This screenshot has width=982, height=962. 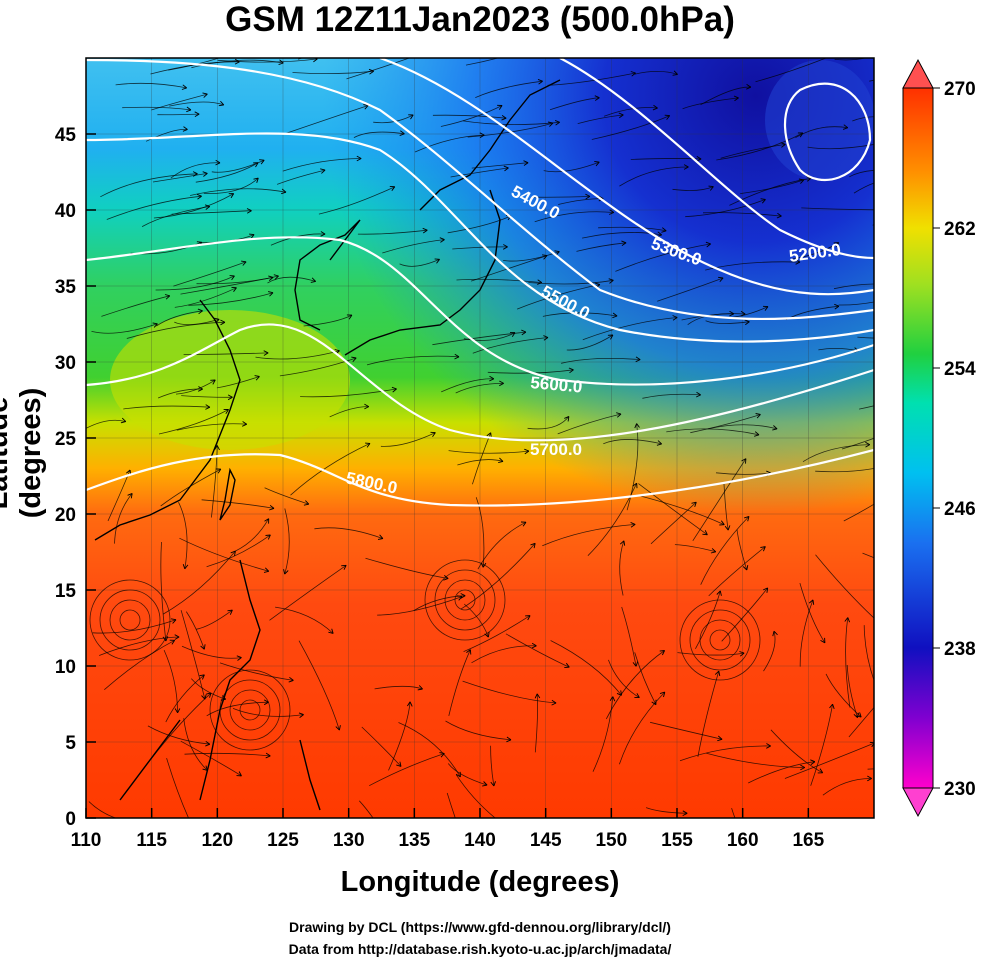 What do you see at coordinates (480, 19) in the screenshot?
I see `map-title: GSM 12Z11Jan2023 (500.0hPa)` at bounding box center [480, 19].